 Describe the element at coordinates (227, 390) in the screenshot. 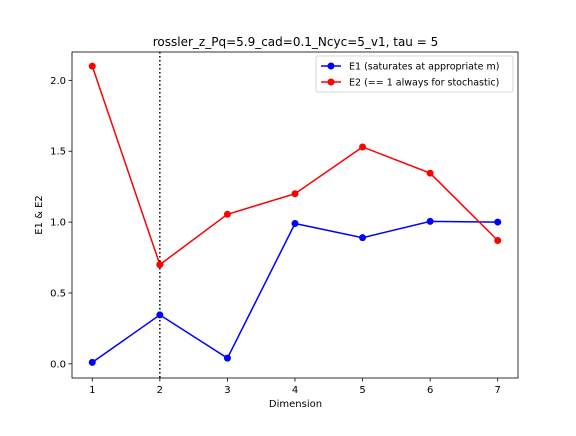

I see `x-tick-label: 3` at that location.